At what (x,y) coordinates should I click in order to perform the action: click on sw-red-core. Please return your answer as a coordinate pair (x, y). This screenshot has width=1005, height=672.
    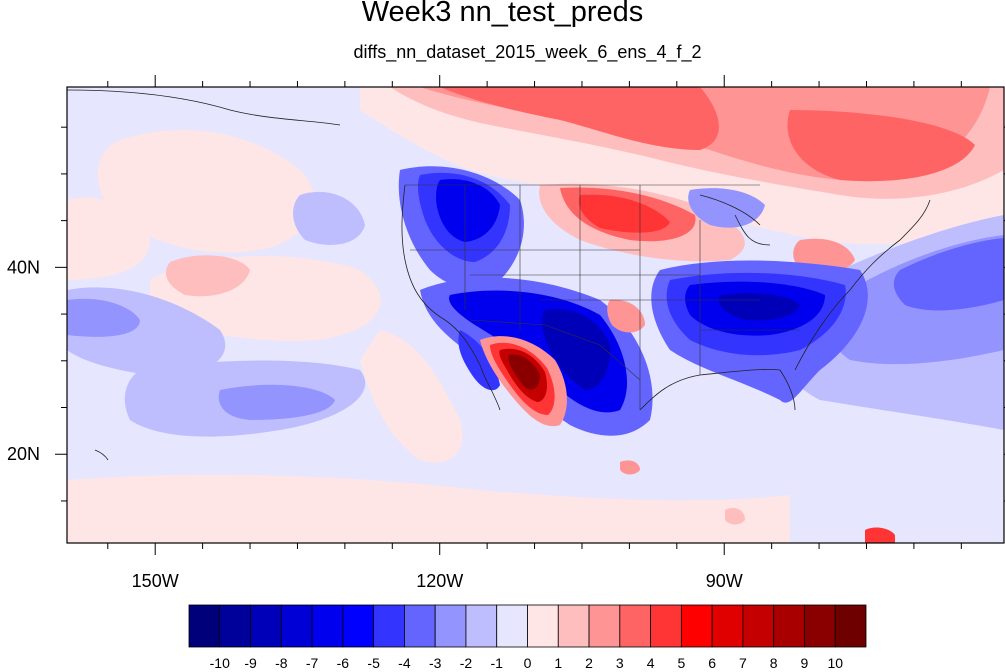
    Looking at the image, I should click on (524, 372).